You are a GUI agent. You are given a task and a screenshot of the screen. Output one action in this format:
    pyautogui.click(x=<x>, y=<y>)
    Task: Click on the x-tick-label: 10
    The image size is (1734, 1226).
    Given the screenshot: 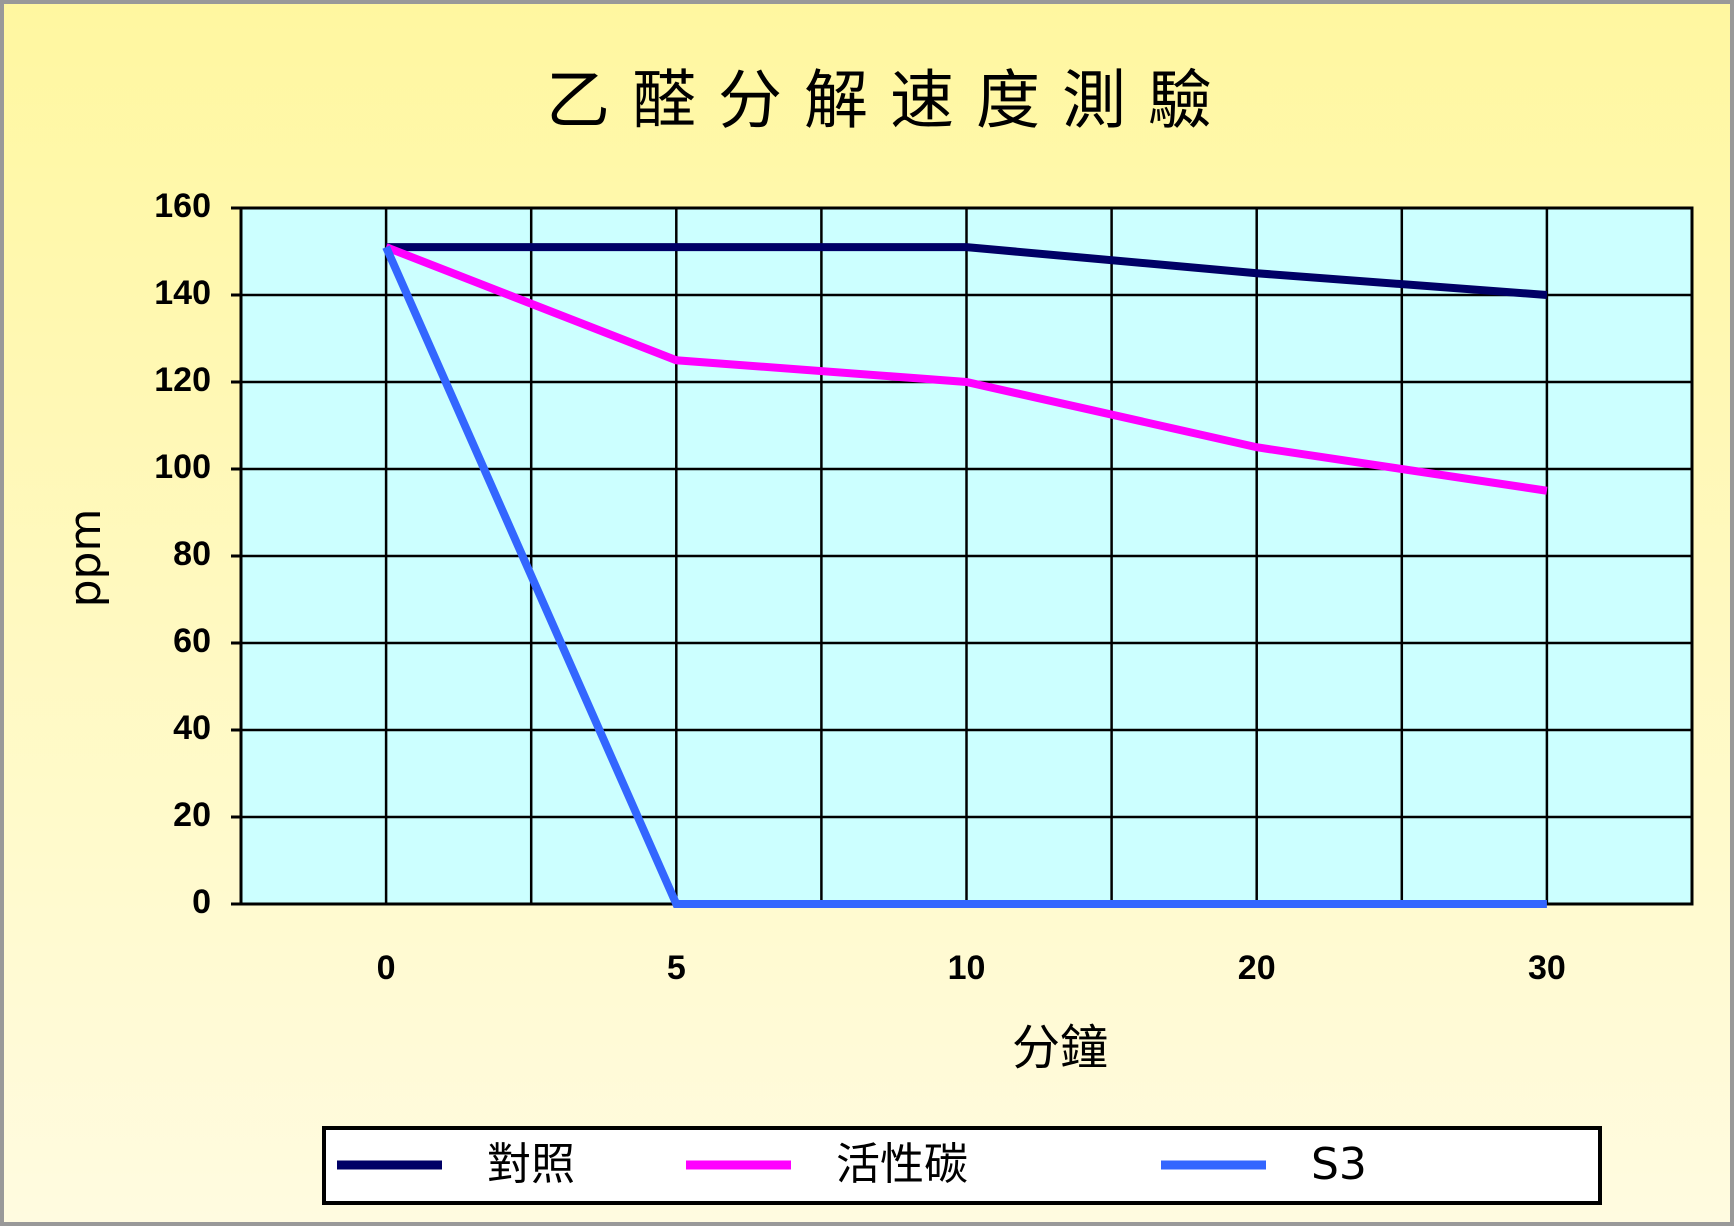 What is the action you would take?
    pyautogui.click(x=967, y=968)
    